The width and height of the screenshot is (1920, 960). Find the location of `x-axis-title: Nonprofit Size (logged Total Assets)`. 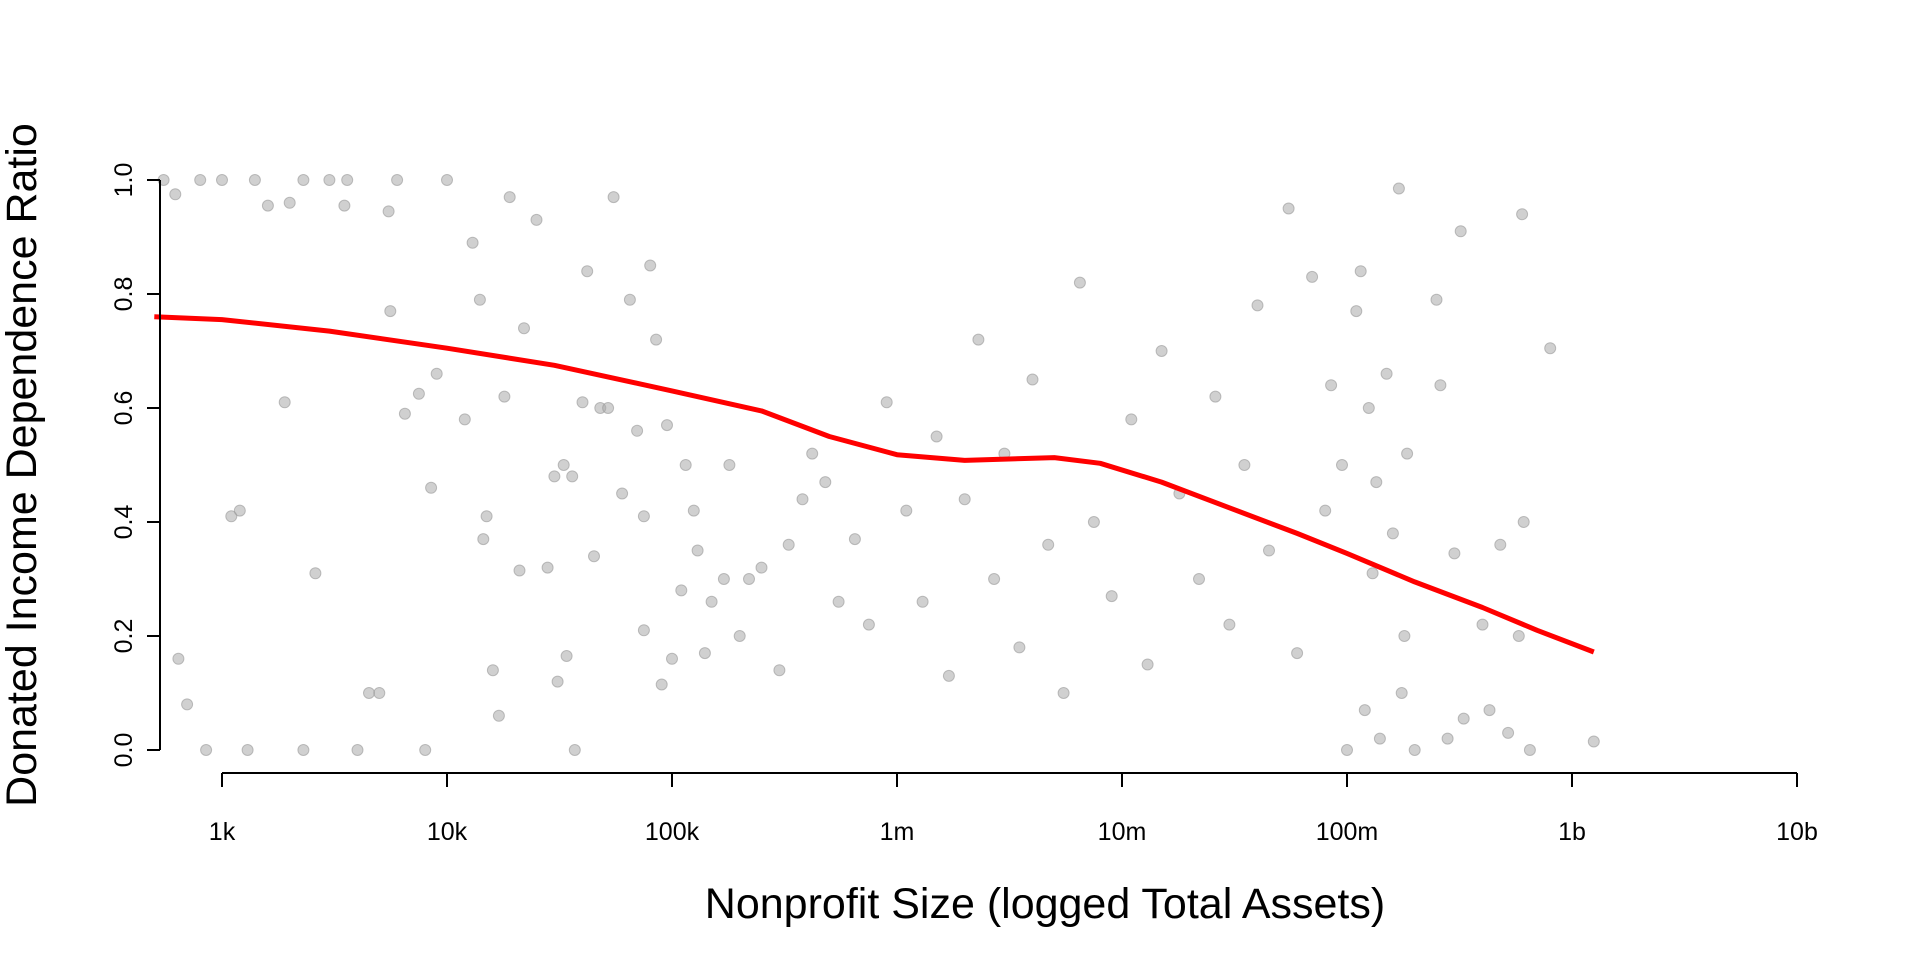

x-axis-title: Nonprofit Size (logged Total Assets) is located at coordinates (1045, 904).